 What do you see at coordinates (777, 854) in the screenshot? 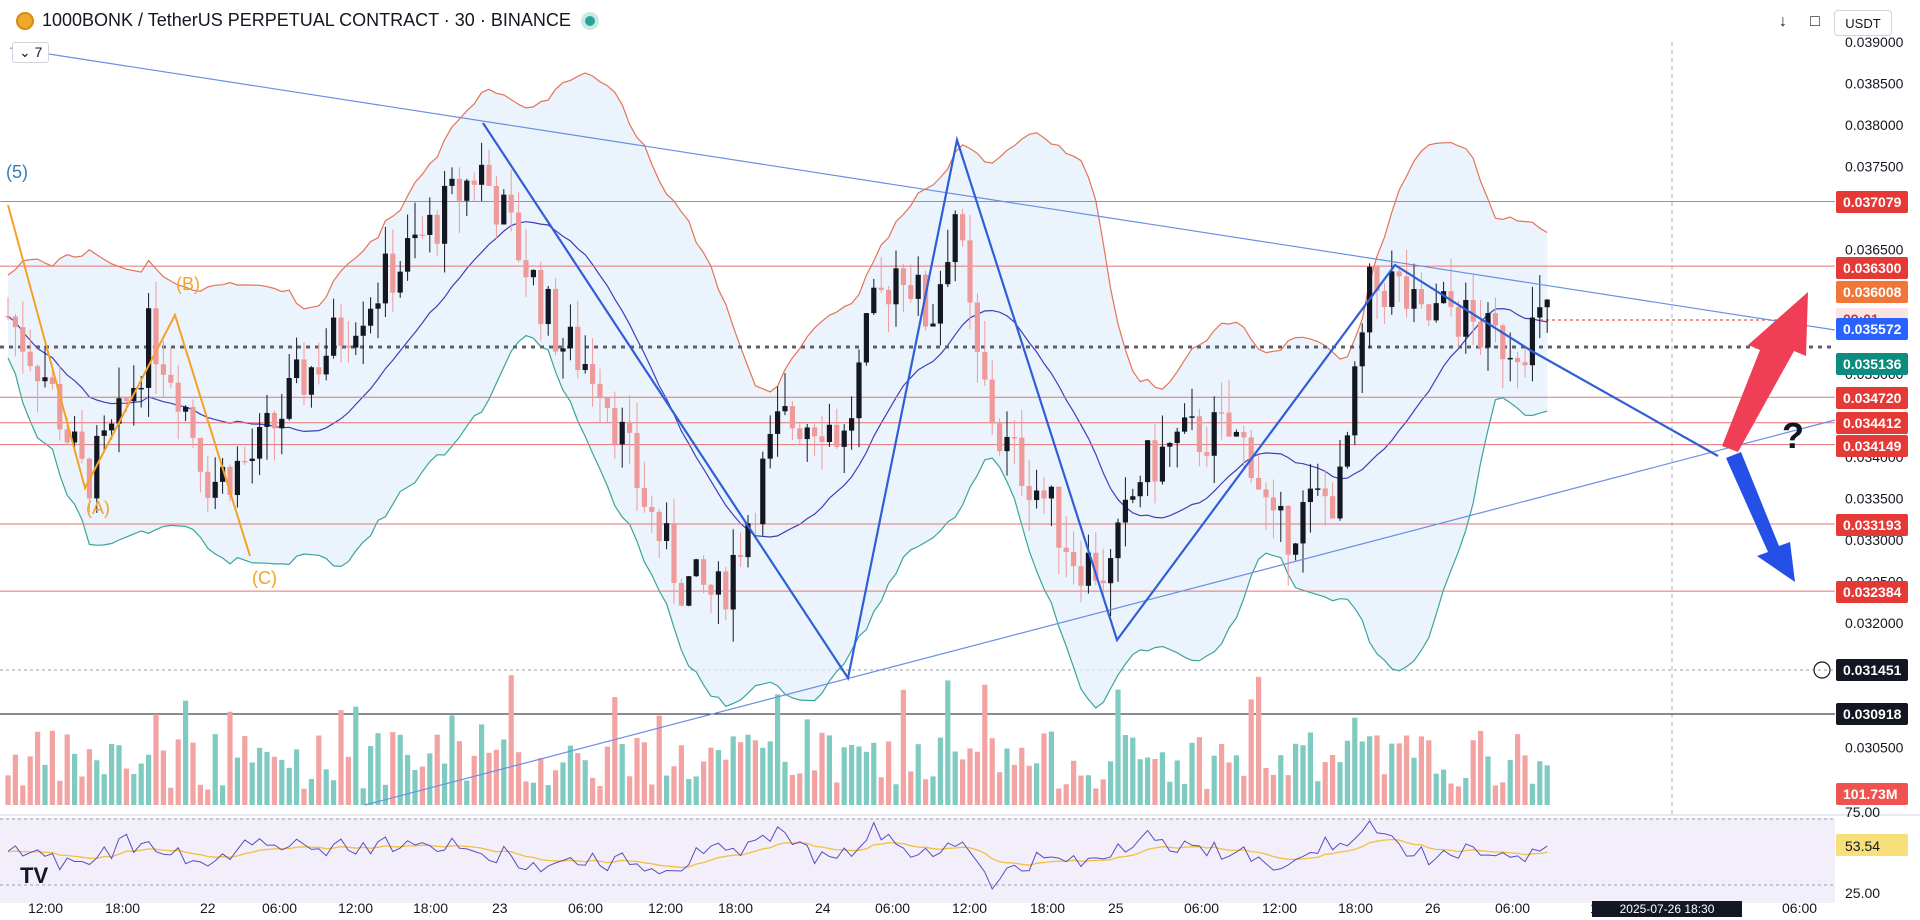
I see `rsi-line` at bounding box center [777, 854].